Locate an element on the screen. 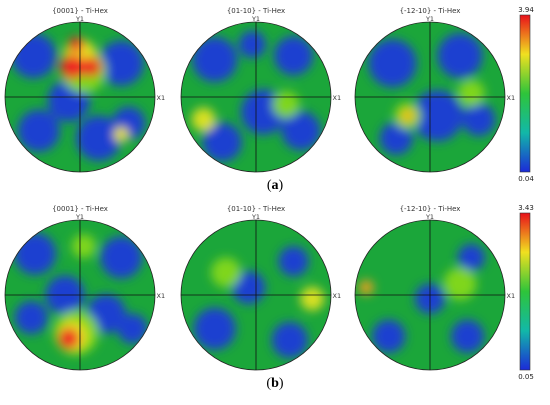 Image resolution: width=550 pixels, height=405 pixels. caption-a: (a) is located at coordinates (275, 185).